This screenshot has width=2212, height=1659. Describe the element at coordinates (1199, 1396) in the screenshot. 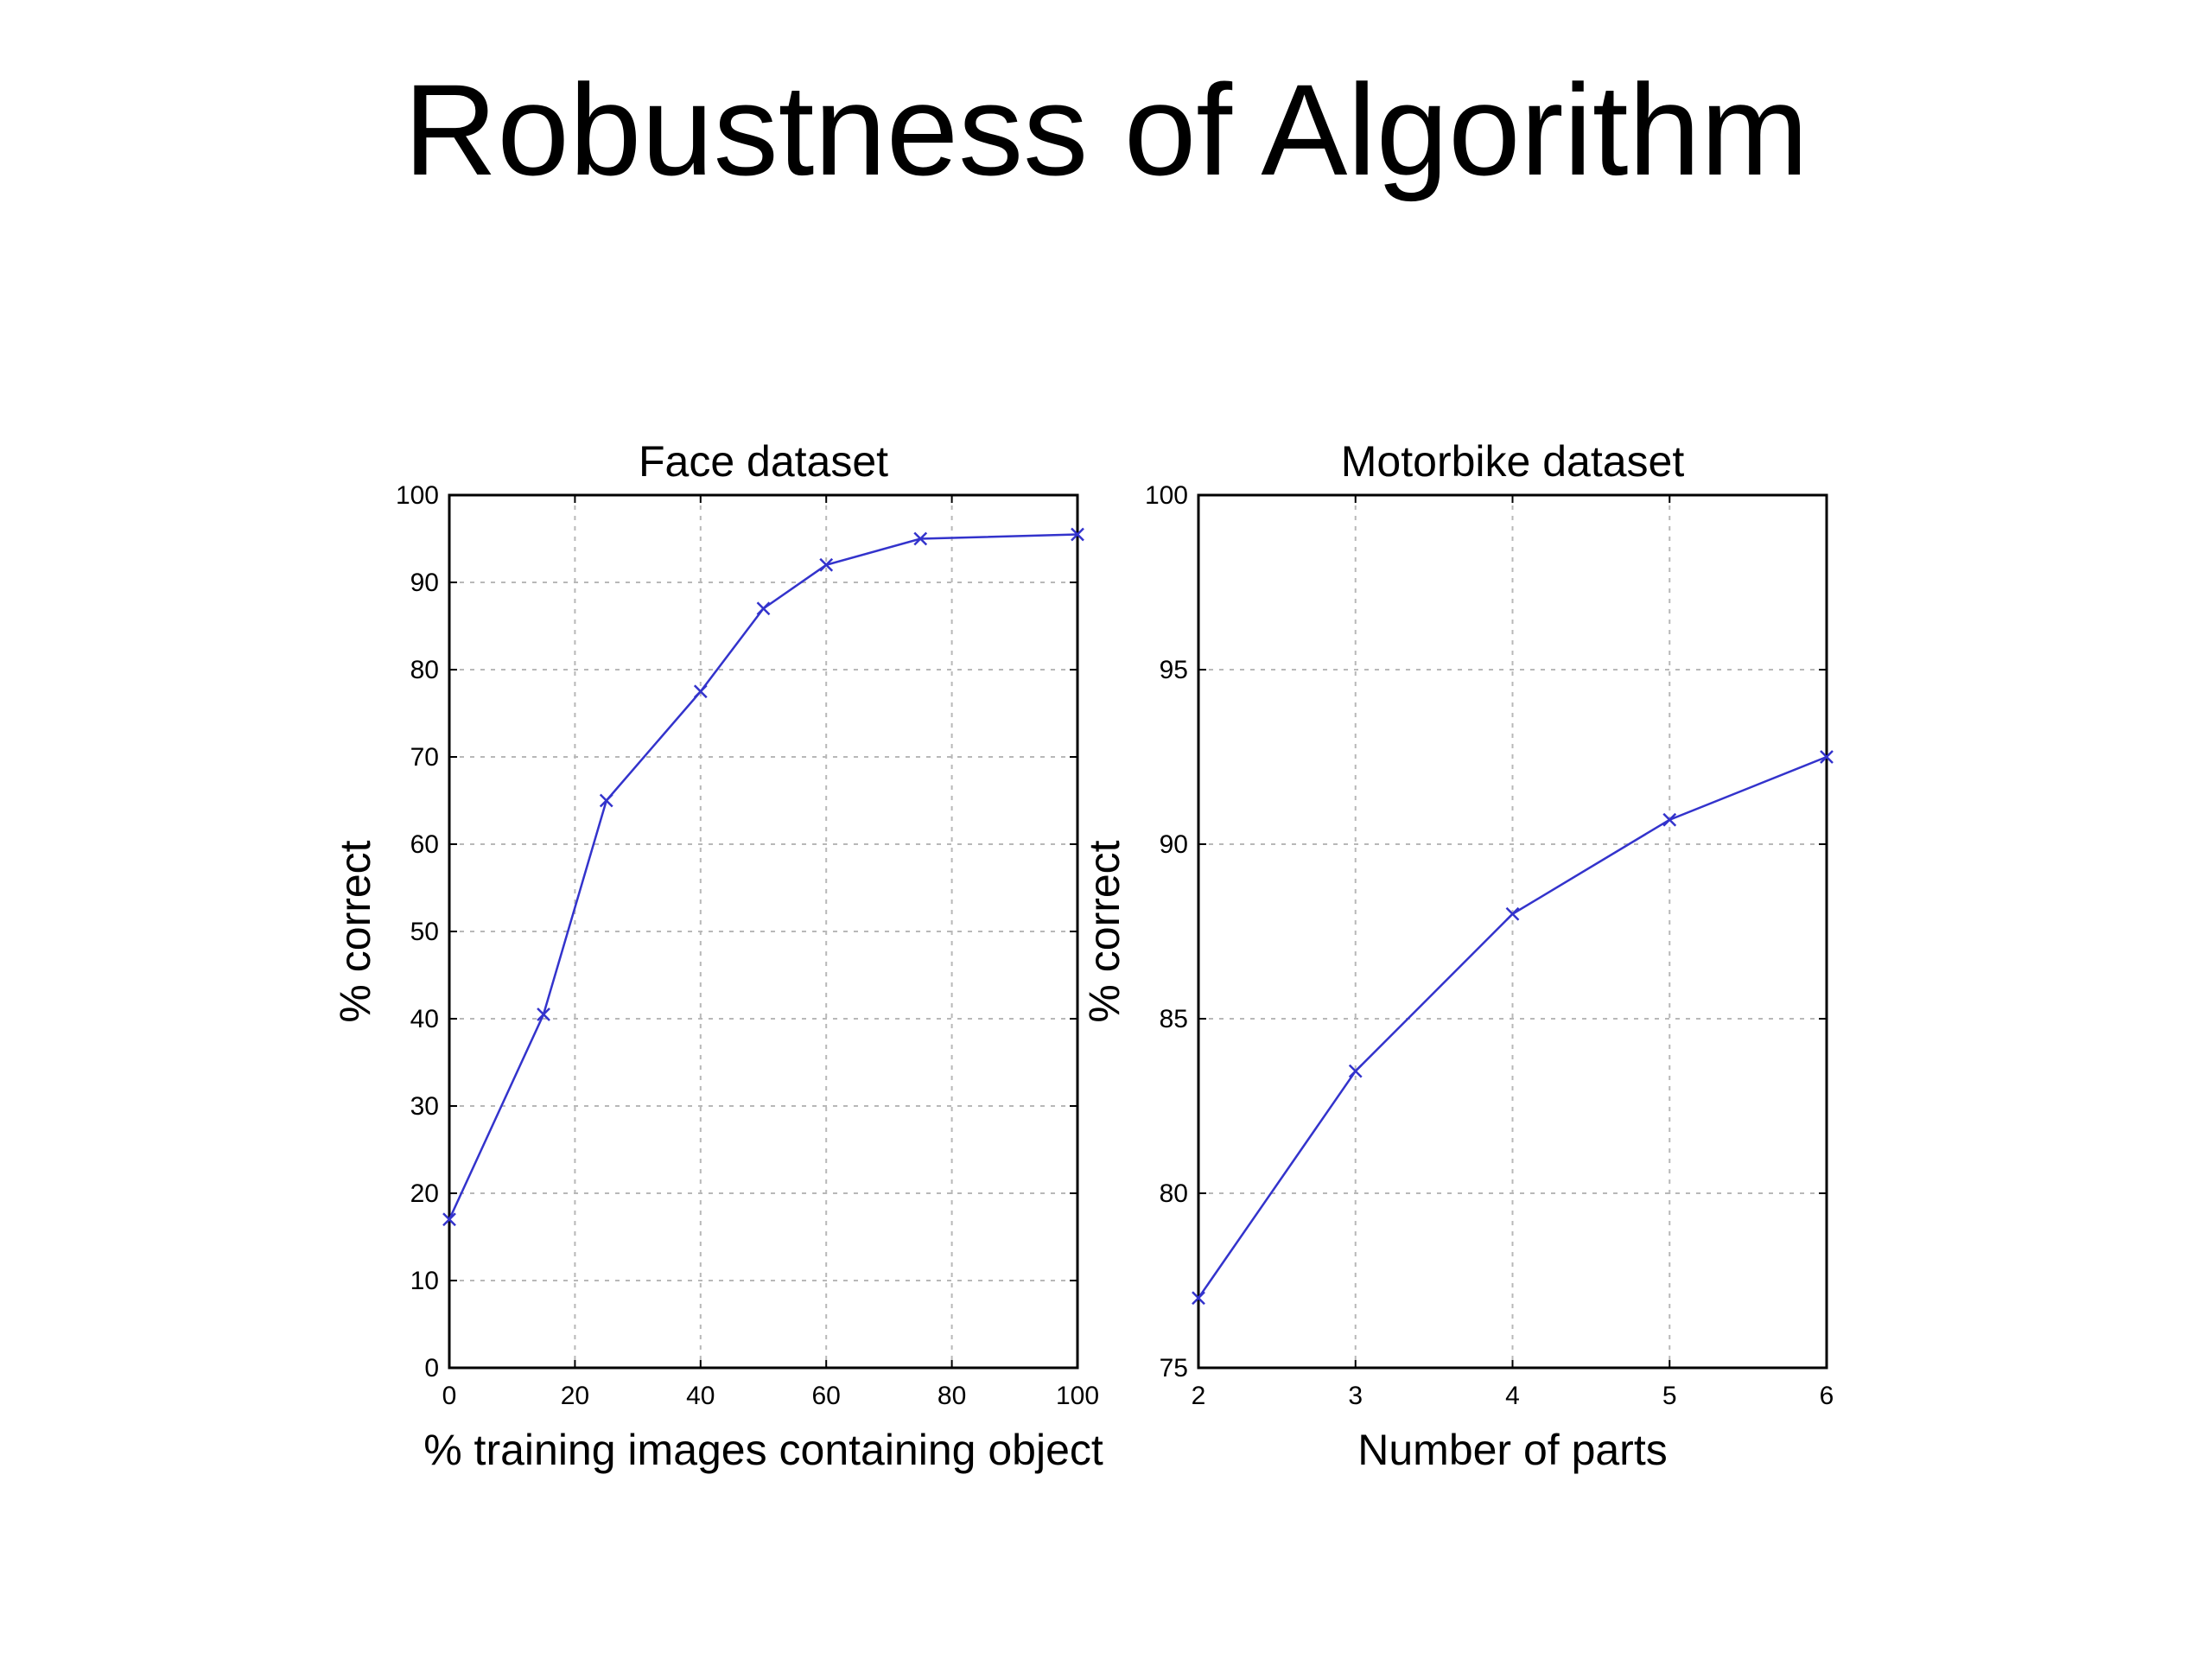

I see `motorbike-xtick-label: 2` at that location.